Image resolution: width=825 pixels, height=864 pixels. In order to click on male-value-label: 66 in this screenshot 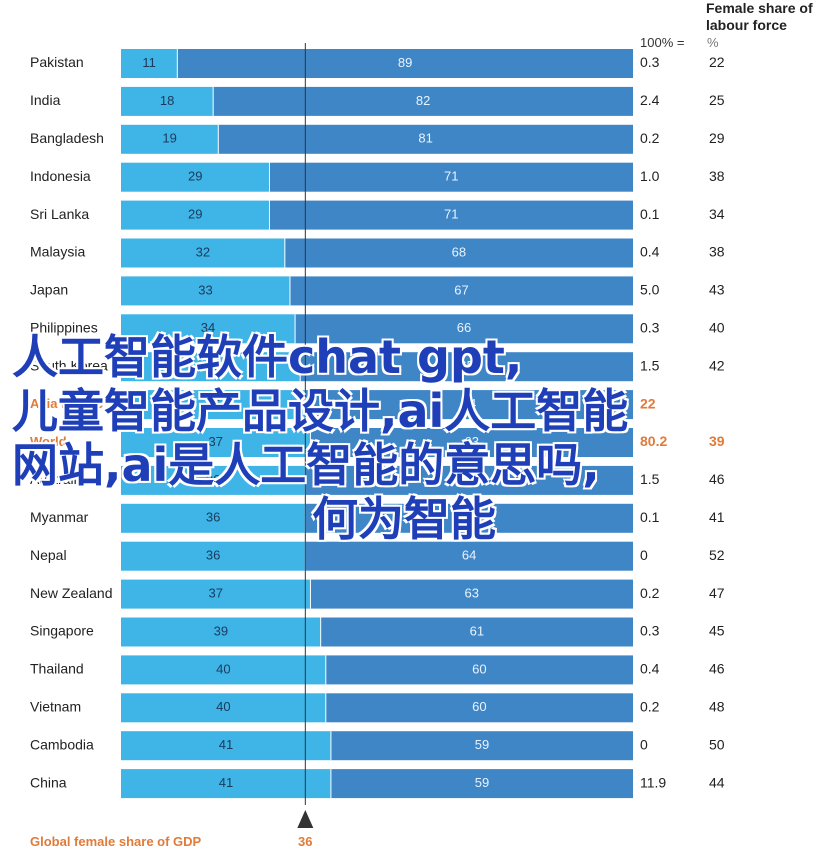, I will do `click(464, 327)`.